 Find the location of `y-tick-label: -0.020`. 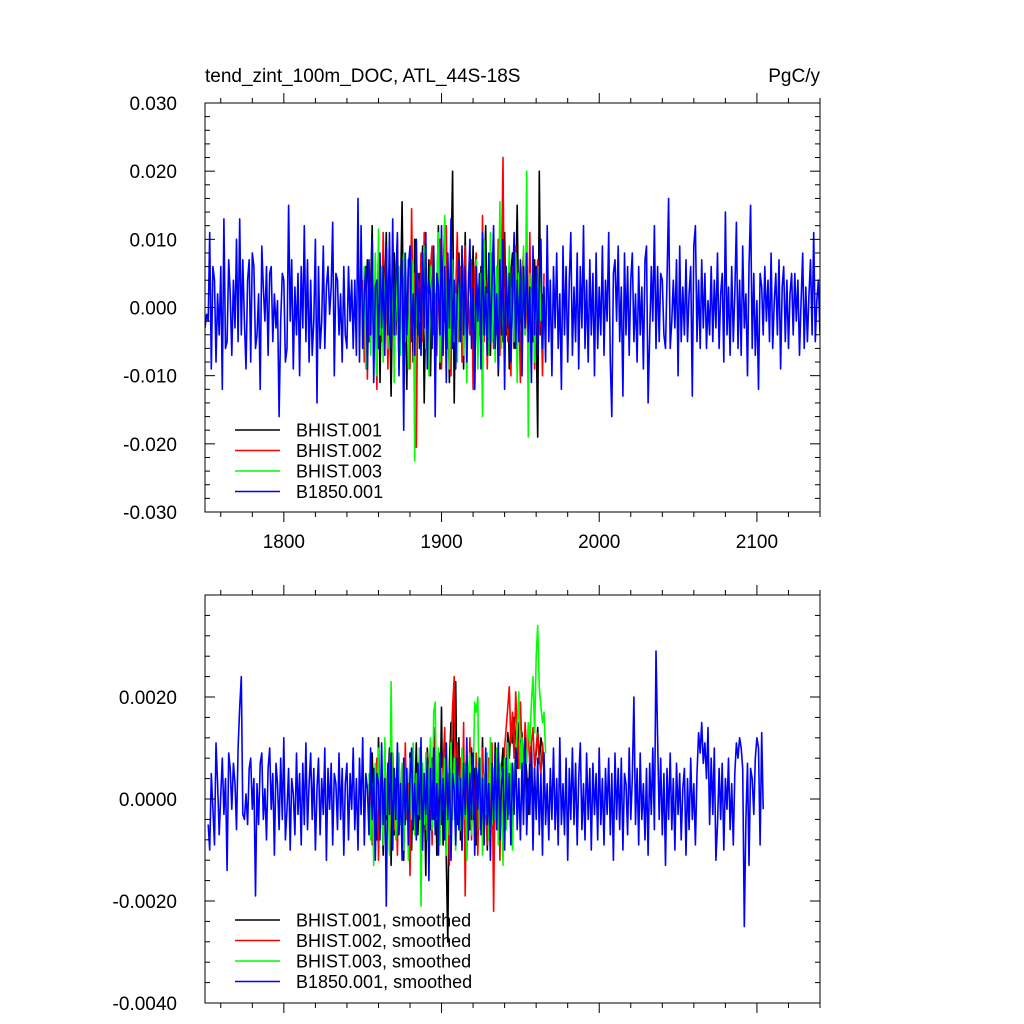

y-tick-label: -0.020 is located at coordinates (150, 445).